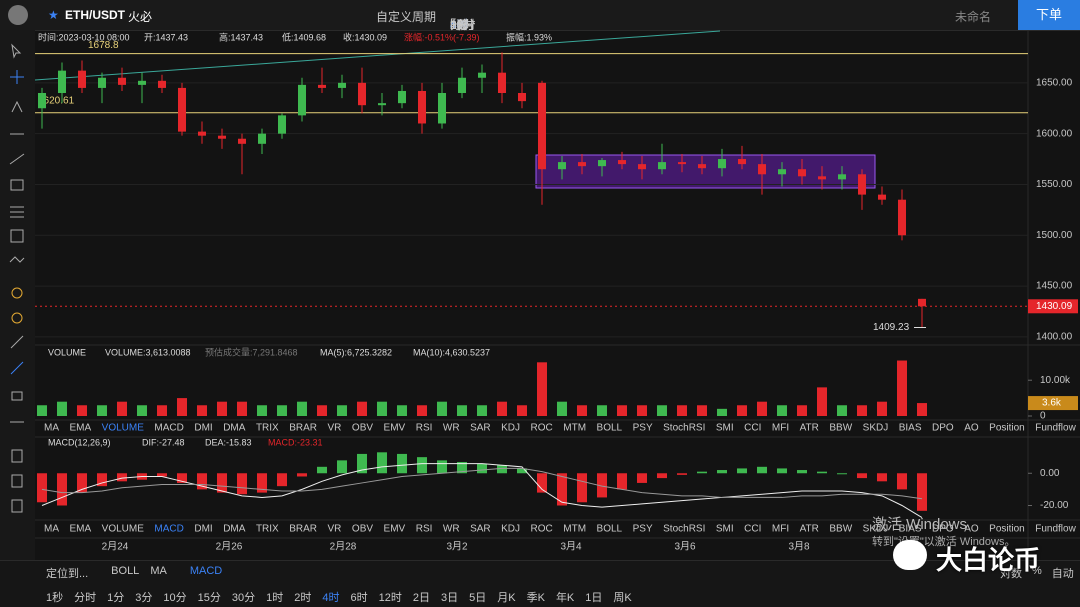 This screenshot has height=607, width=1080. Describe the element at coordinates (406, 17) in the screenshot. I see `custom-period: 自定义周期` at that location.